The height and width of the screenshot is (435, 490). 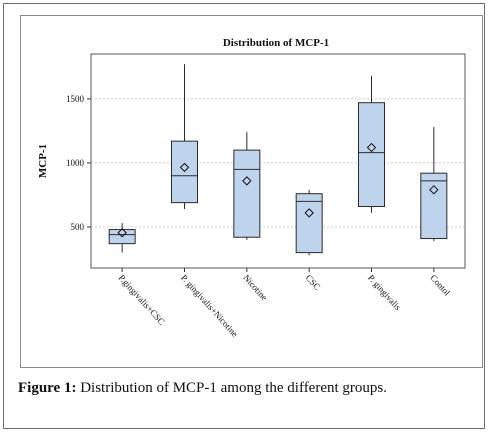 I want to click on y-tick-label-500: 500, so click(x=78, y=227).